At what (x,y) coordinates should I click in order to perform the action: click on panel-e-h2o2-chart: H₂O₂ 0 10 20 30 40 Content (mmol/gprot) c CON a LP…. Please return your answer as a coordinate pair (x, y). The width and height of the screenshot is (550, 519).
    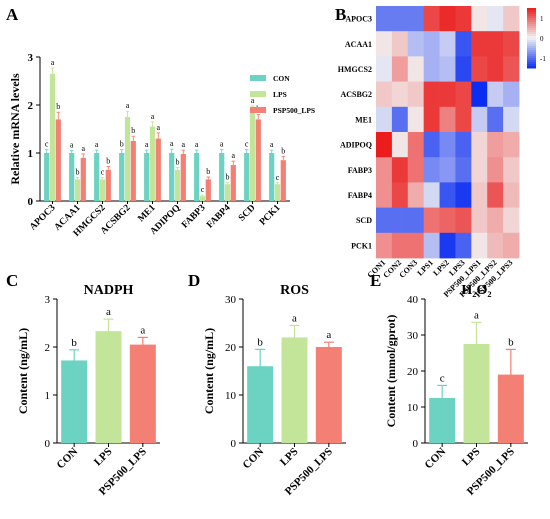
    Looking at the image, I should click on (456, 390).